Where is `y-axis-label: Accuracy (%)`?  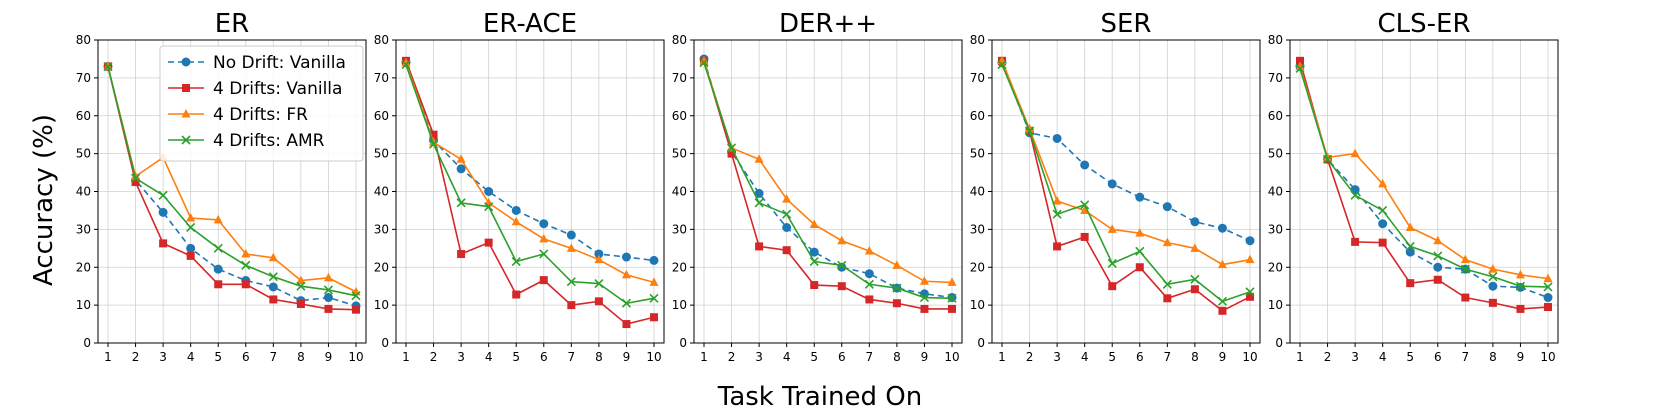 y-axis-label: Accuracy (%) is located at coordinates (44, 200).